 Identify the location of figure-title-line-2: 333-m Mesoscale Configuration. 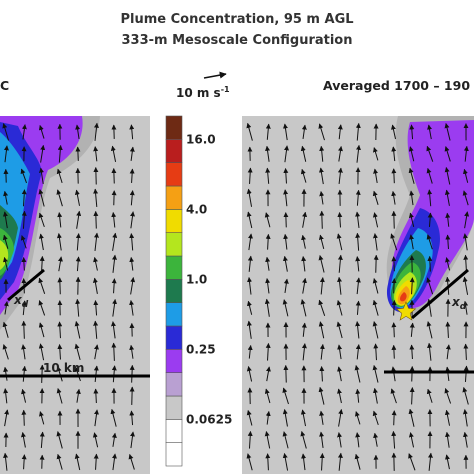
(237, 40).